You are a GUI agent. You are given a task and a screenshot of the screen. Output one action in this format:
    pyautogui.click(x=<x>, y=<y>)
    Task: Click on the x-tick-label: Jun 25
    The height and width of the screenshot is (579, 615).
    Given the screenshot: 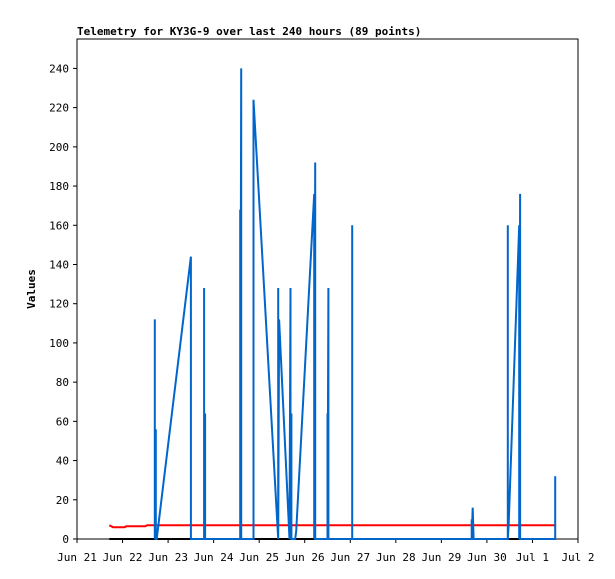 What is the action you would take?
    pyautogui.click(x=259, y=557)
    